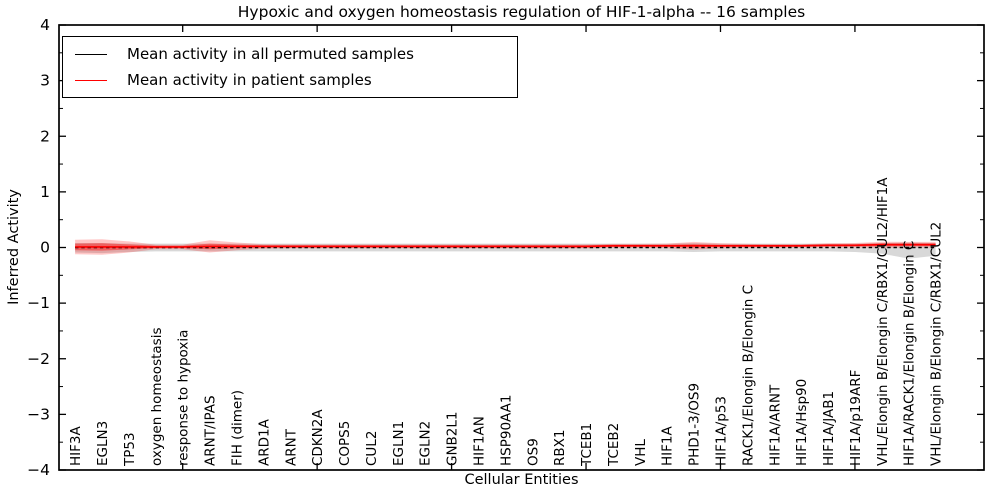 This screenshot has width=1000, height=500. What do you see at coordinates (883, 321) in the screenshot?
I see `x-category-label: VHL/Elongin B/Elongin C/RBX1/CUL2/HIF1A` at bounding box center [883, 321].